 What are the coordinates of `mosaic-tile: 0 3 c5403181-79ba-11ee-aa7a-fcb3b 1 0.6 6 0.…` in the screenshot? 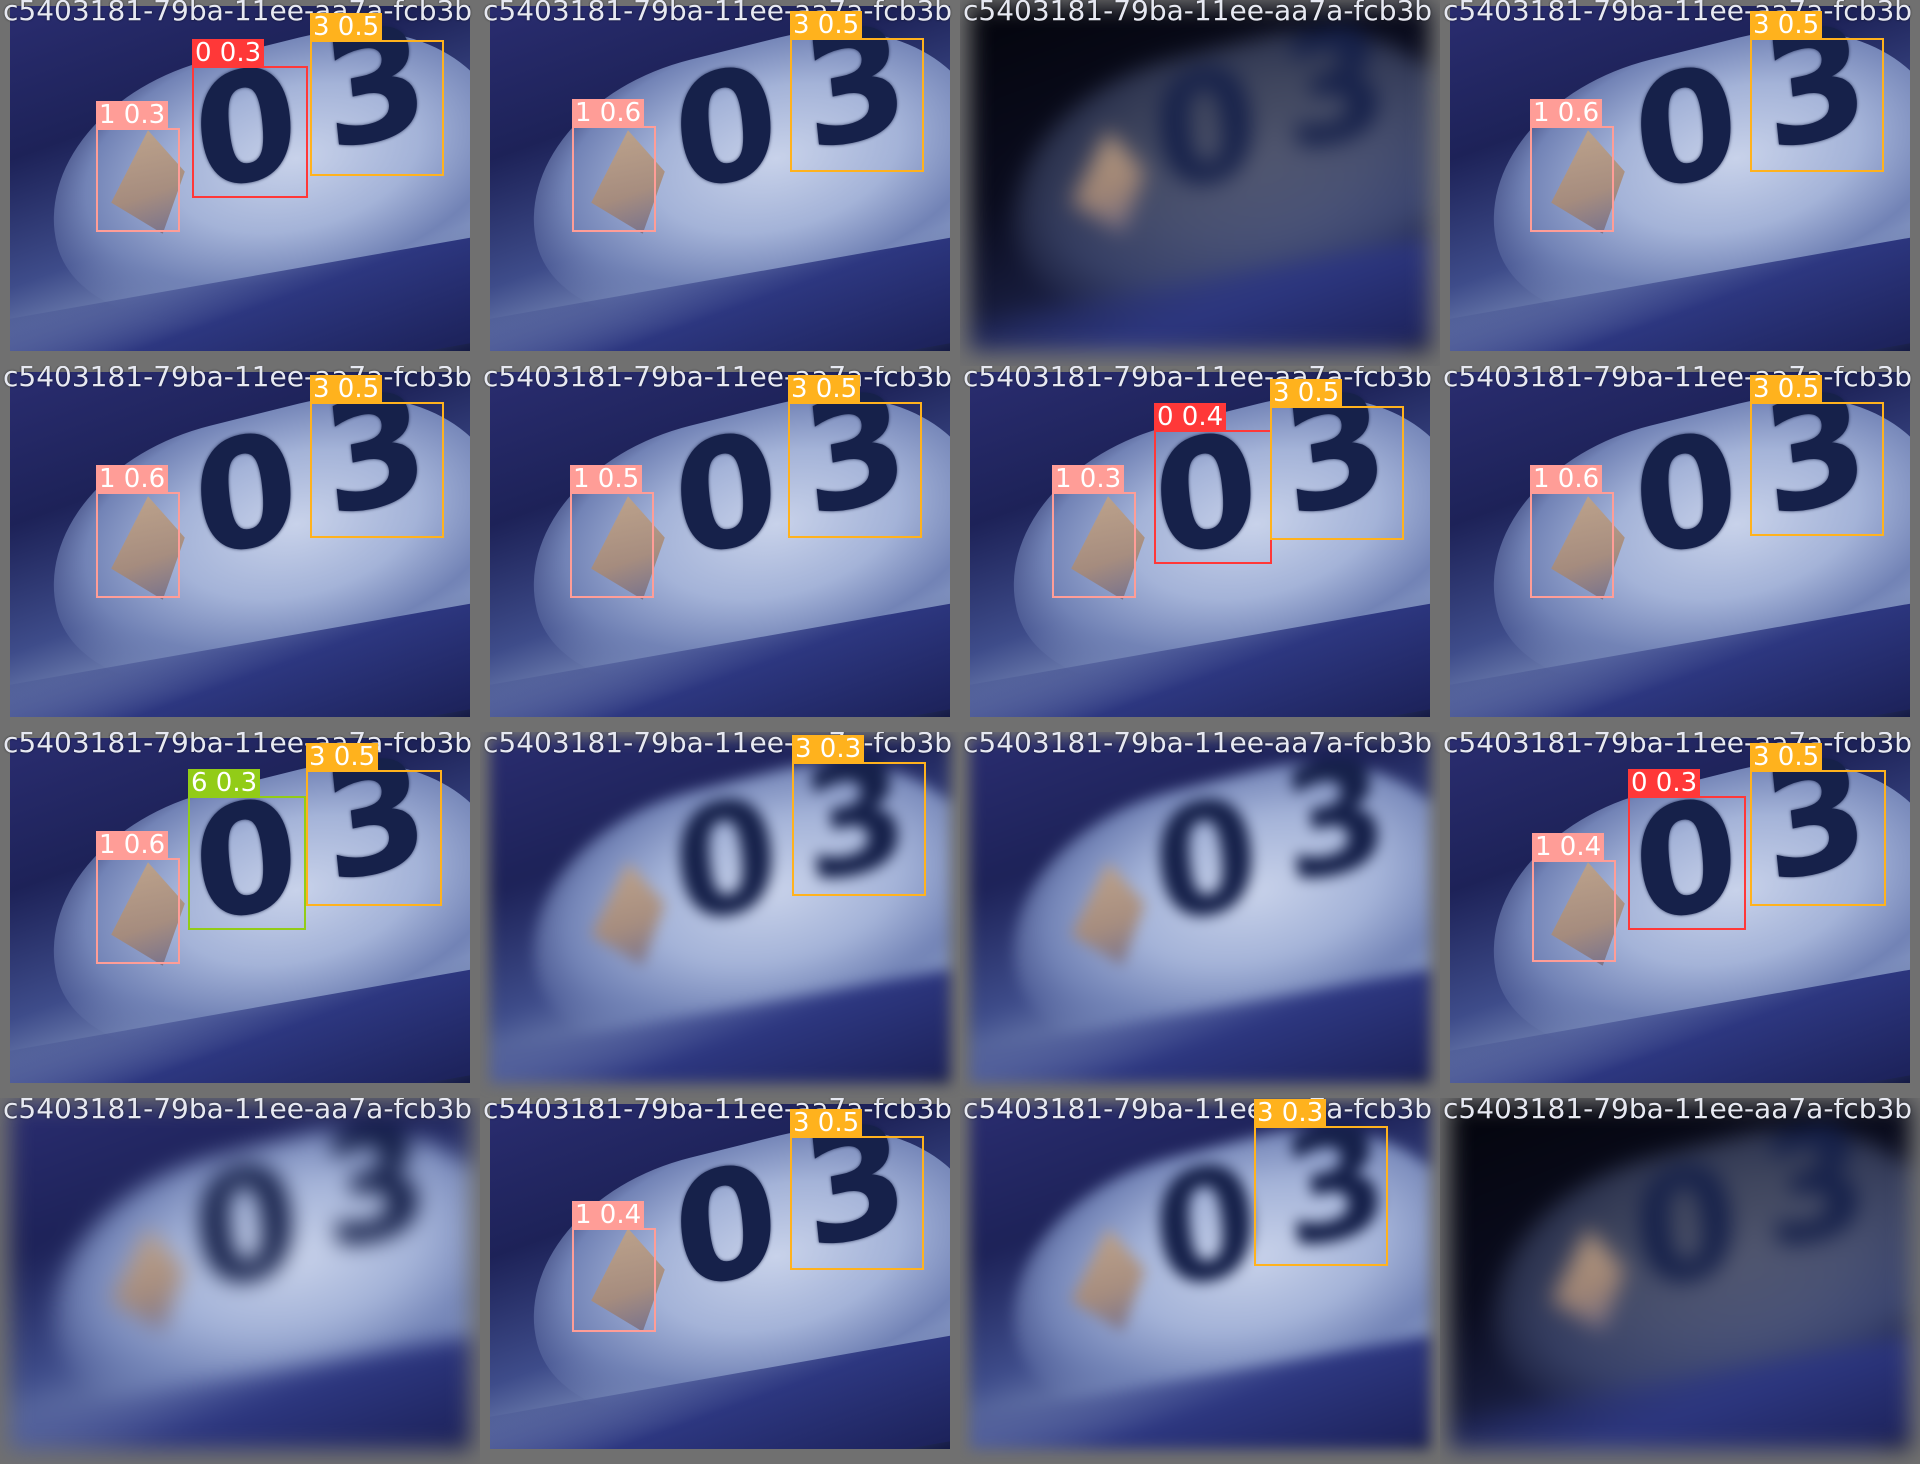 It's located at (240, 915).